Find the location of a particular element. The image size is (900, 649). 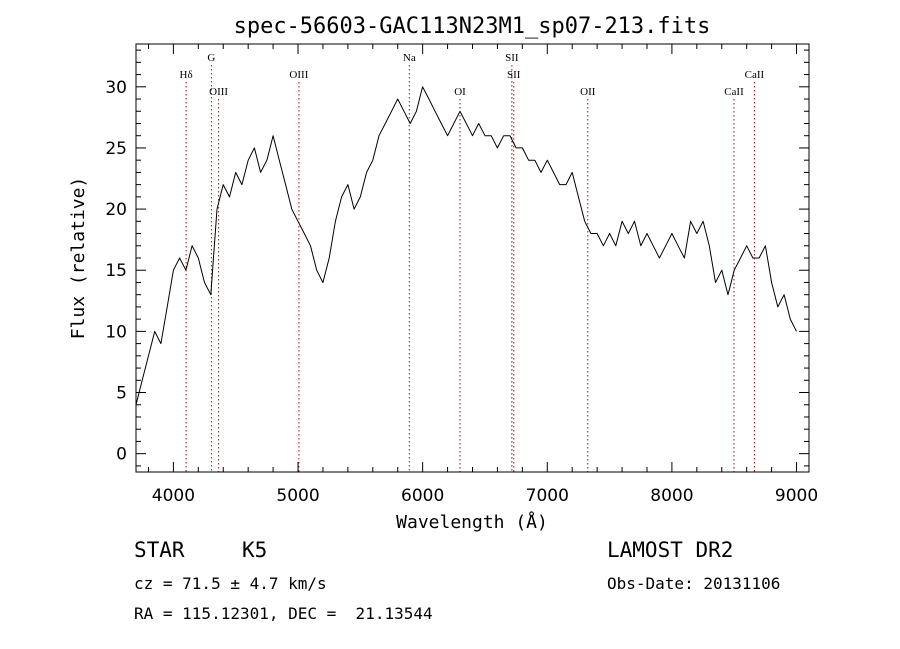

line-label: OI is located at coordinates (460, 92).